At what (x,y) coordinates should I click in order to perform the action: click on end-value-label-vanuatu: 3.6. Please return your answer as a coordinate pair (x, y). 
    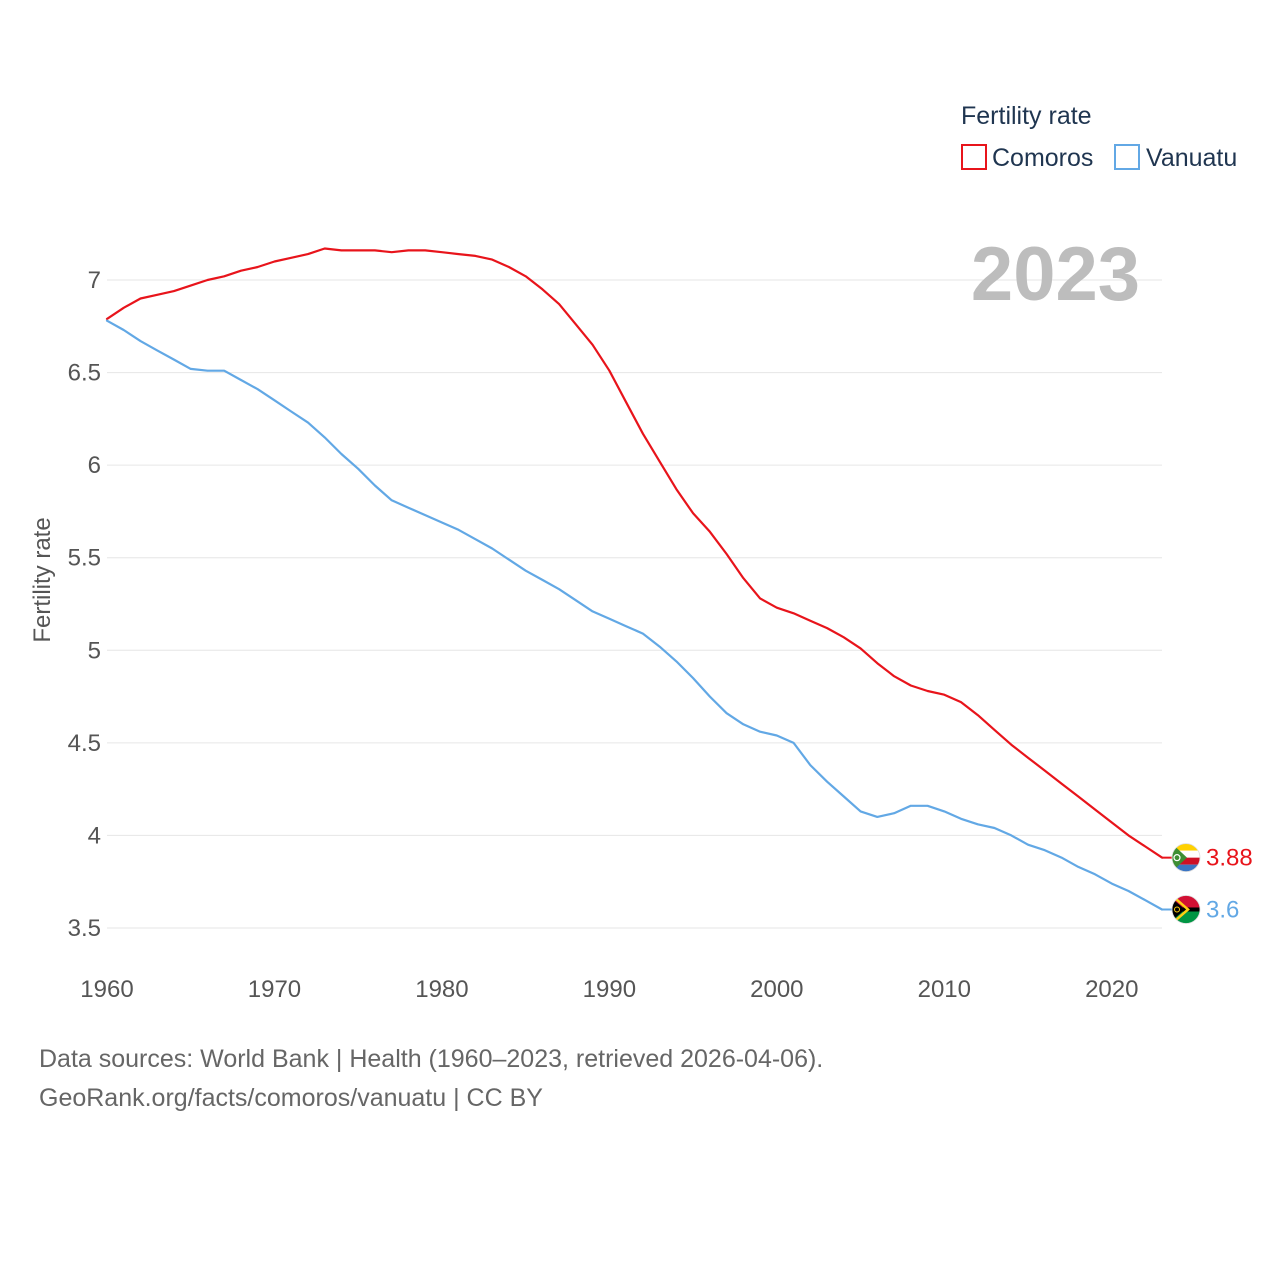
    Looking at the image, I should click on (1222, 909).